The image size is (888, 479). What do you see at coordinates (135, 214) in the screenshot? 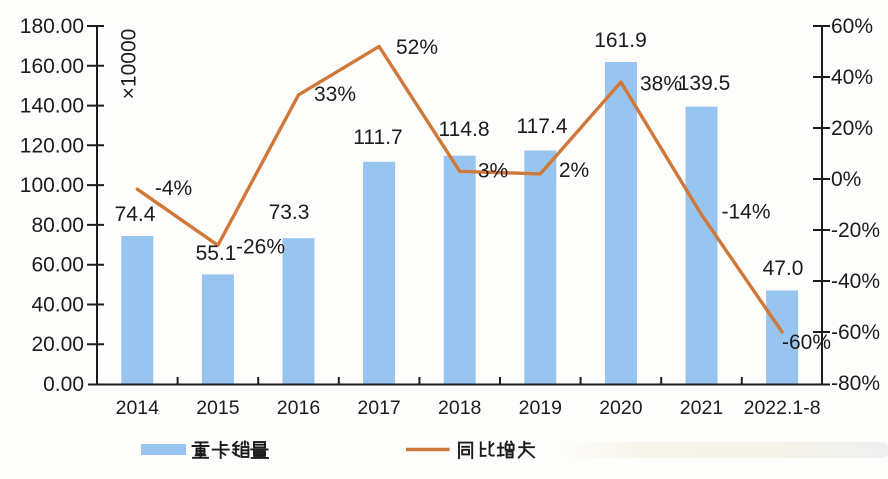
I see `svg-text: 74.4` at bounding box center [135, 214].